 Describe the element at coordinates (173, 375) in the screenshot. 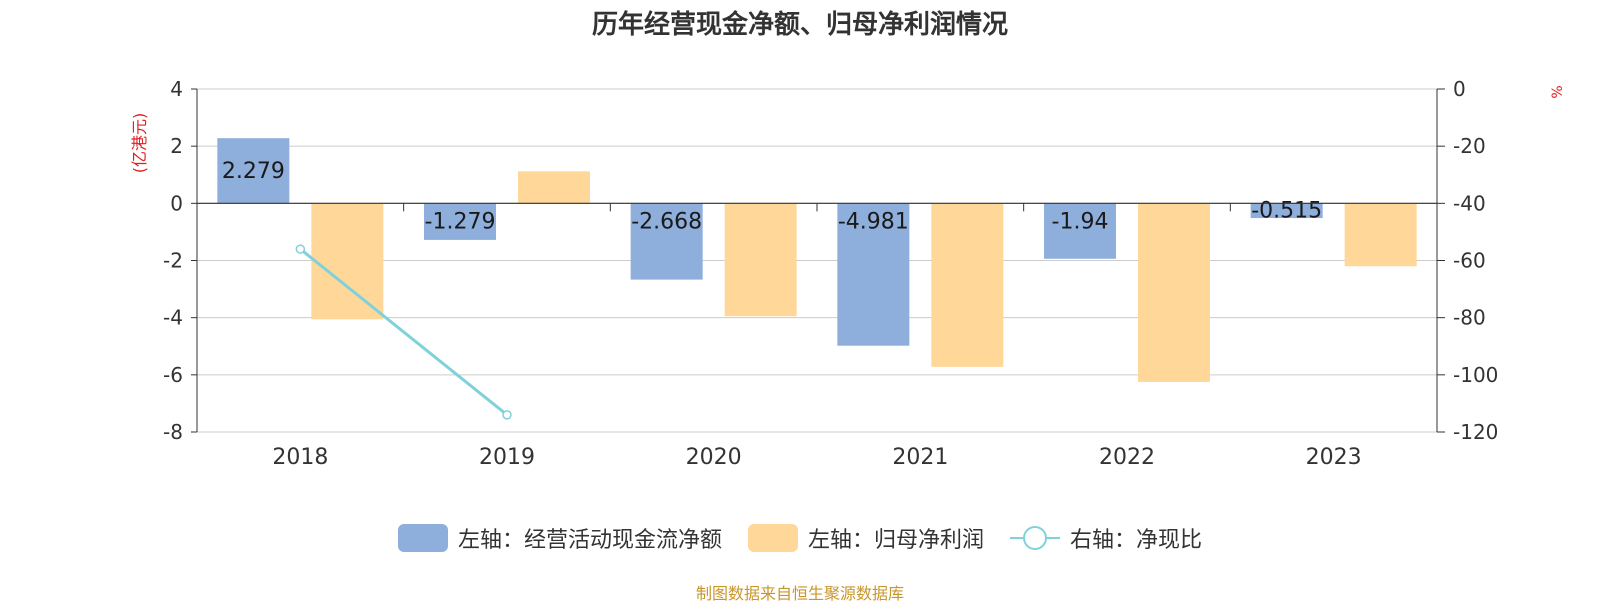

I see `left-axis-tick-label: -6` at that location.